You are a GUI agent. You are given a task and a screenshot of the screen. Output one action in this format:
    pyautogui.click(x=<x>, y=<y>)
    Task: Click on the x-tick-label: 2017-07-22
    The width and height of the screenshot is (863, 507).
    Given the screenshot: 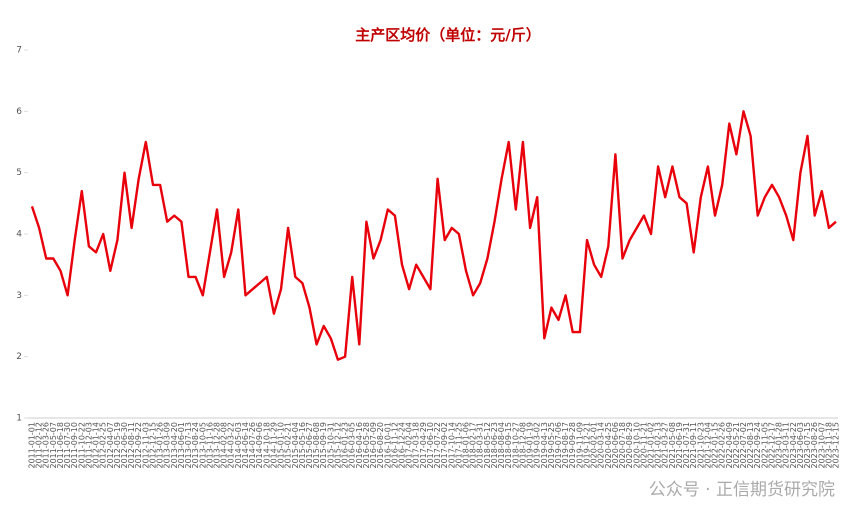 What is the action you would take?
    pyautogui.click(x=437, y=445)
    